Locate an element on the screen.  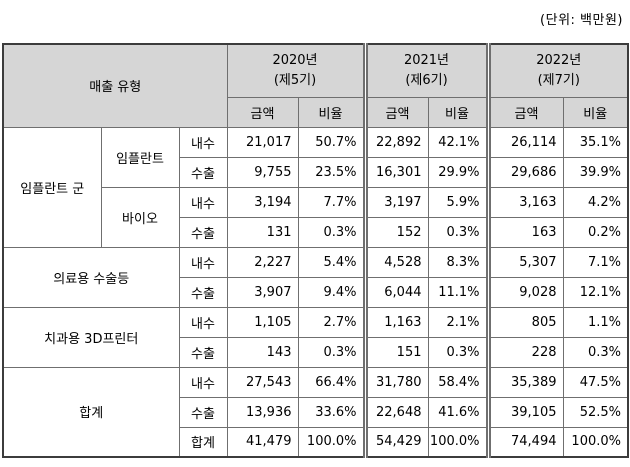
amount-cell: 26,114 is located at coordinates (524, 142).